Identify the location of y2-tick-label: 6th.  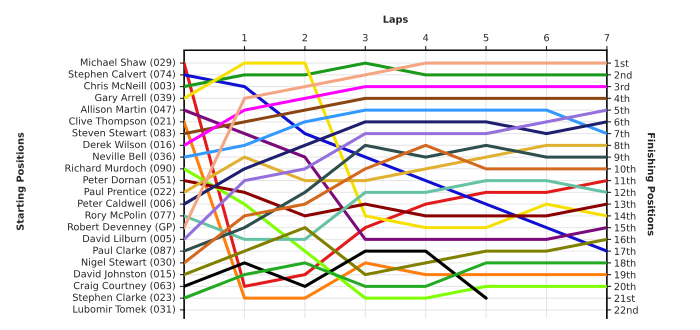
(622, 122).